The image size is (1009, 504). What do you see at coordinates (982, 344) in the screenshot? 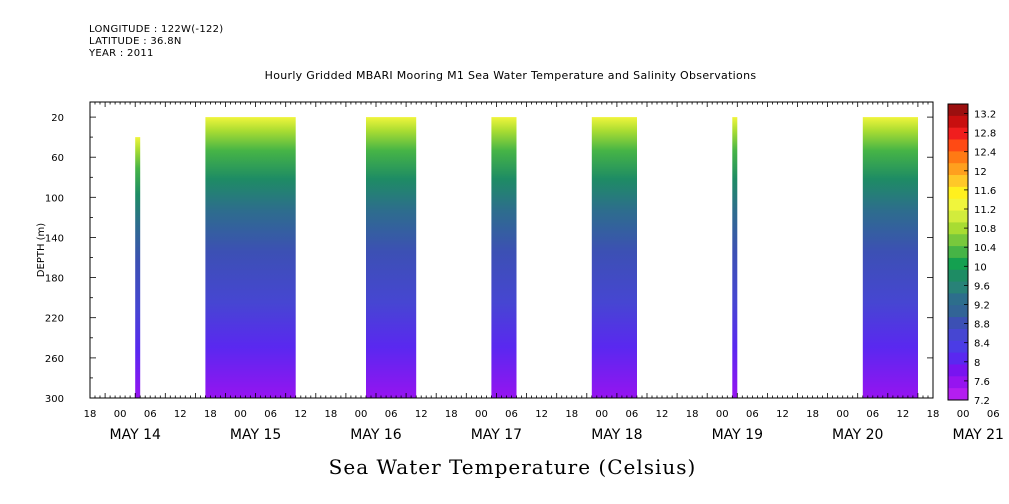
I see `colorbar-label: 8.4` at bounding box center [982, 344].